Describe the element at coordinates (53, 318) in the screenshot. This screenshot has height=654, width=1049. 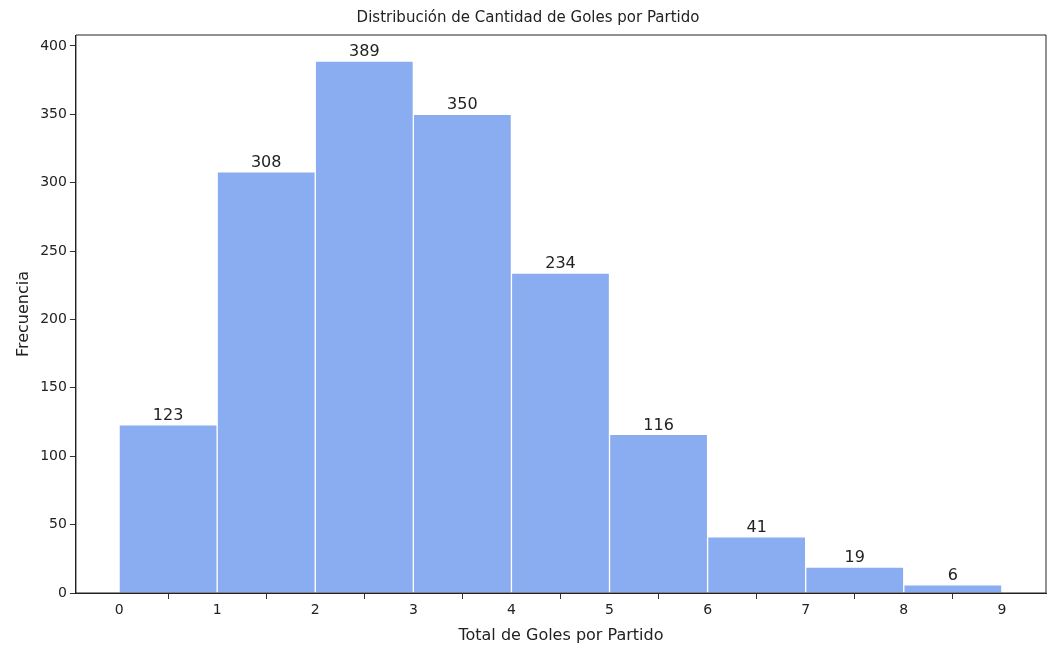
I see `y-tick-label: 200` at that location.